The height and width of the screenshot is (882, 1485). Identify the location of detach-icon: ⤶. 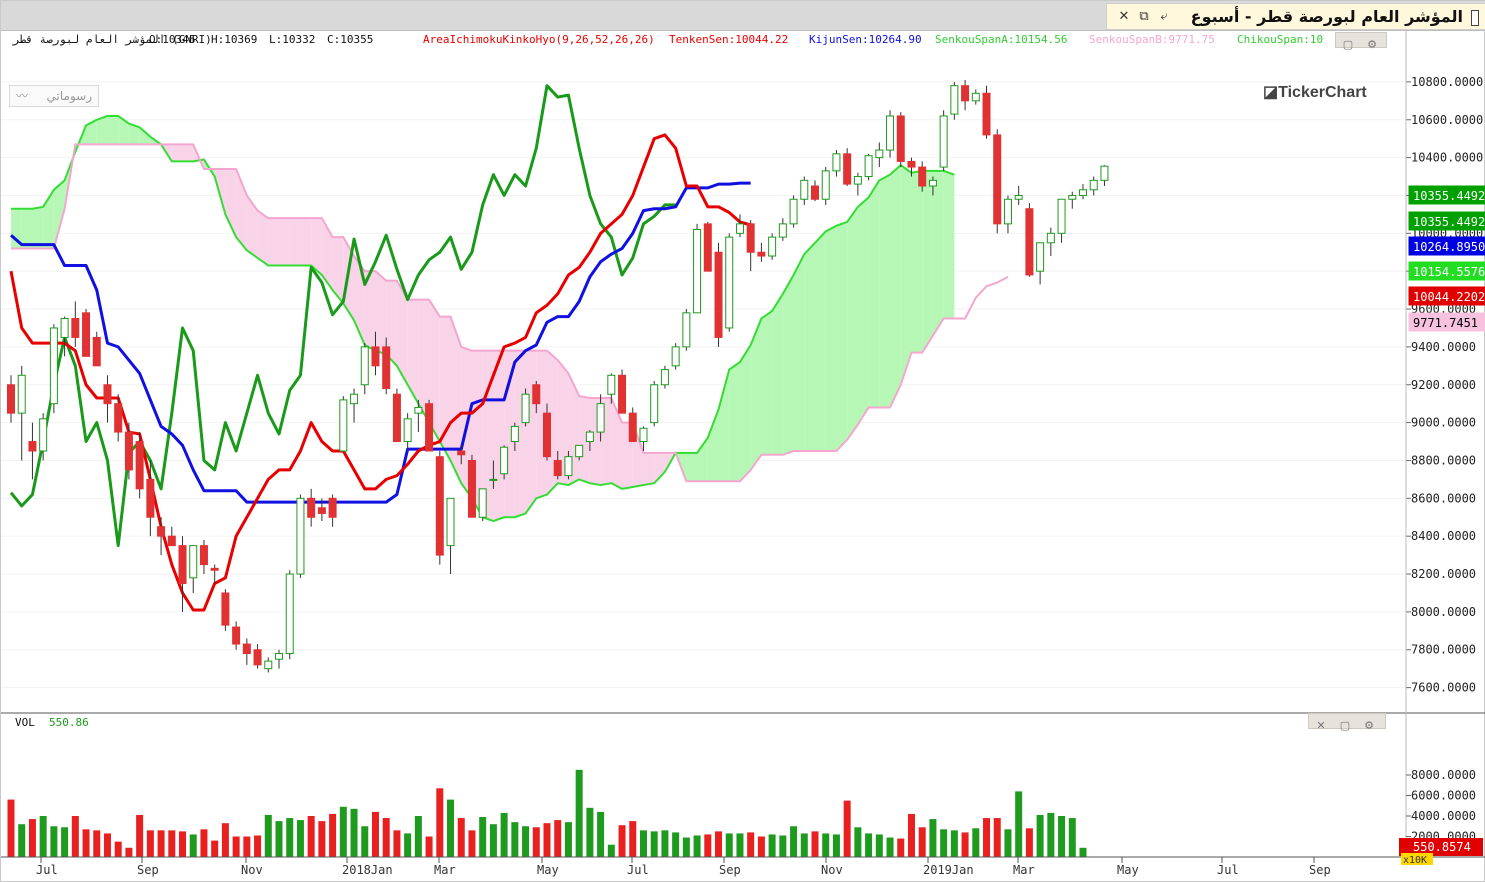
(1164, 16).